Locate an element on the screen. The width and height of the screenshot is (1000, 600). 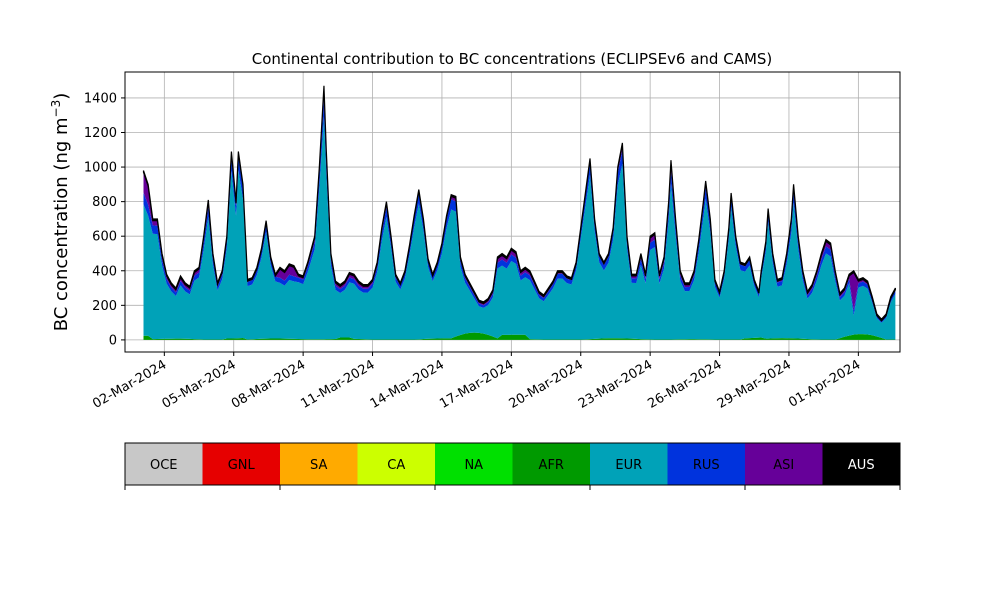
x-tick-label: 05-Mar-2024 is located at coordinates (199, 384).